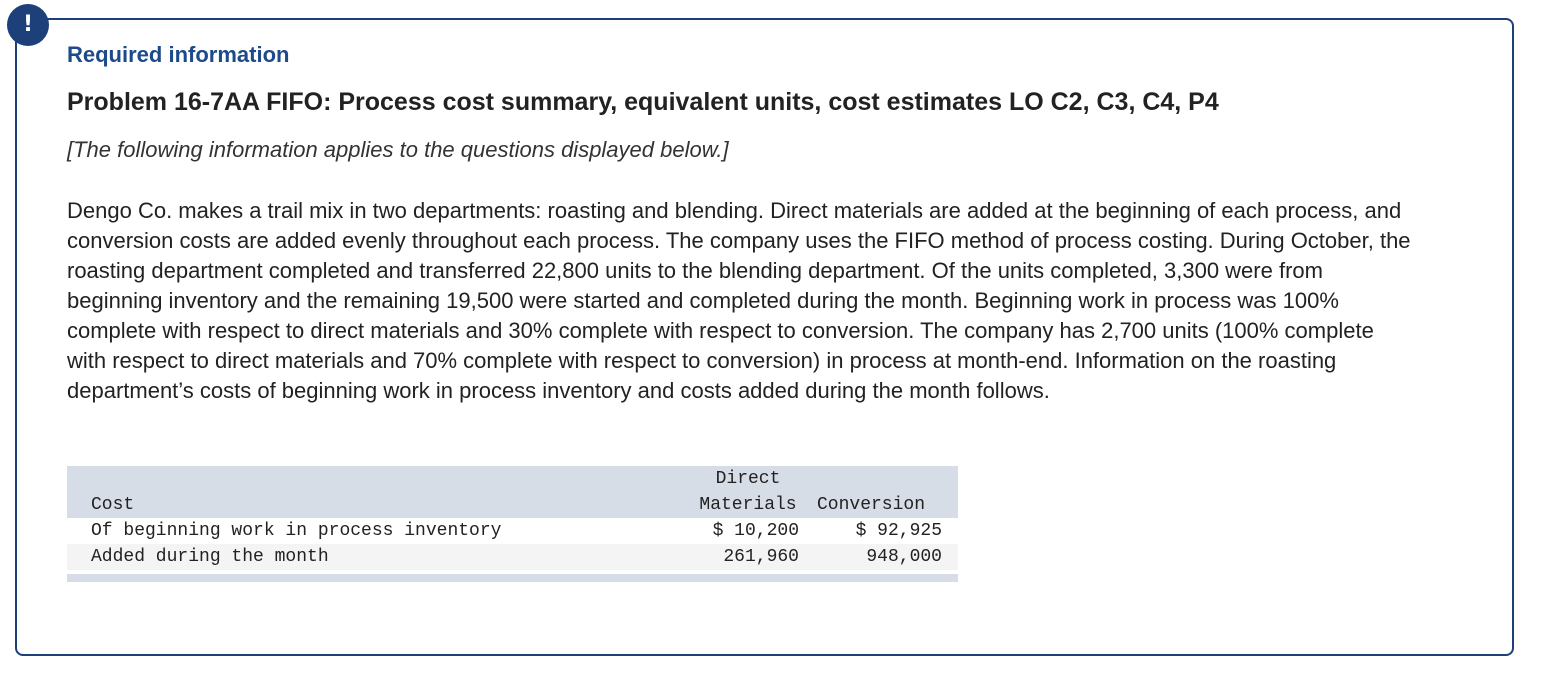 Image resolution: width=1552 pixels, height=680 pixels. What do you see at coordinates (748, 492) in the screenshot?
I see `header-direct-materials: Direct Materials` at bounding box center [748, 492].